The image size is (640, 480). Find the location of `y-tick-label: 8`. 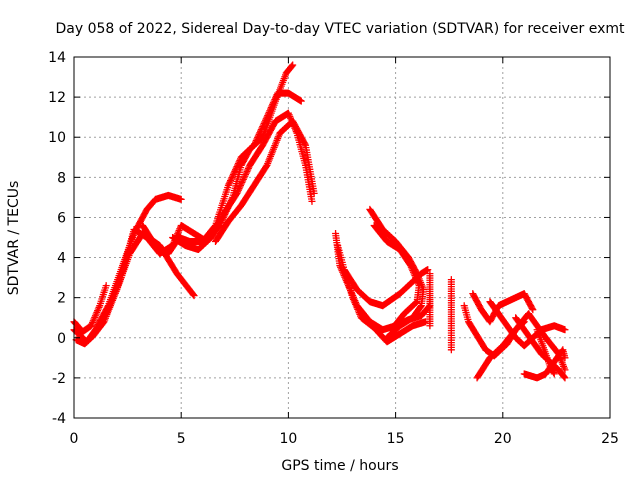

y-tick-label: 8 is located at coordinates (61, 178).